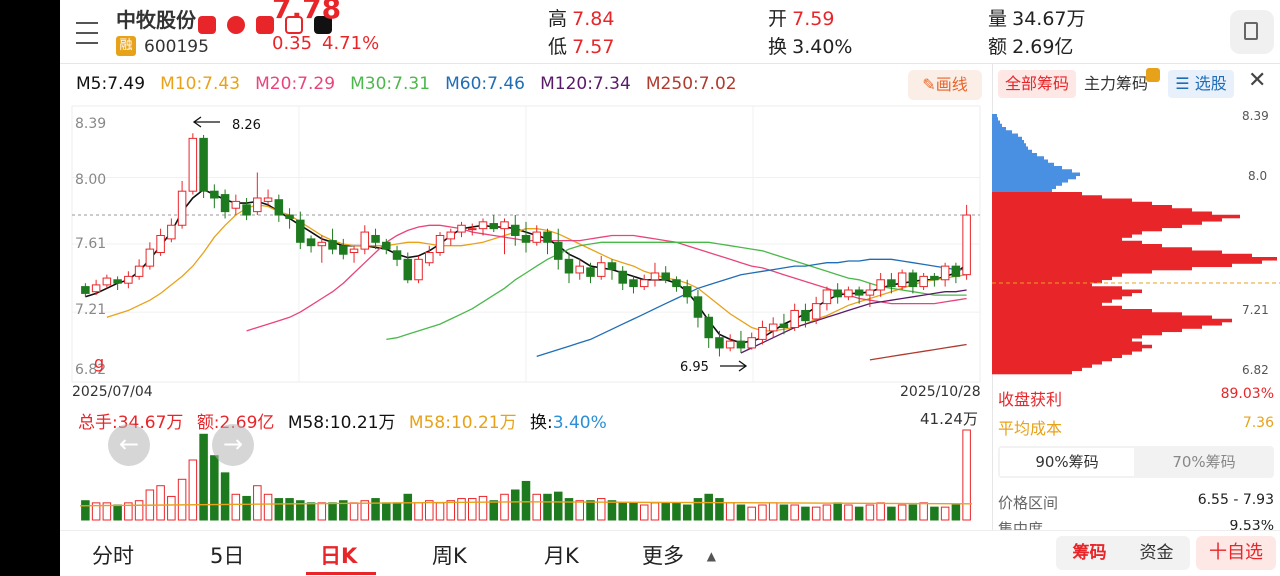 The width and height of the screenshot is (1280, 576). I want to click on y-tick-4: 6.82, so click(90, 370).